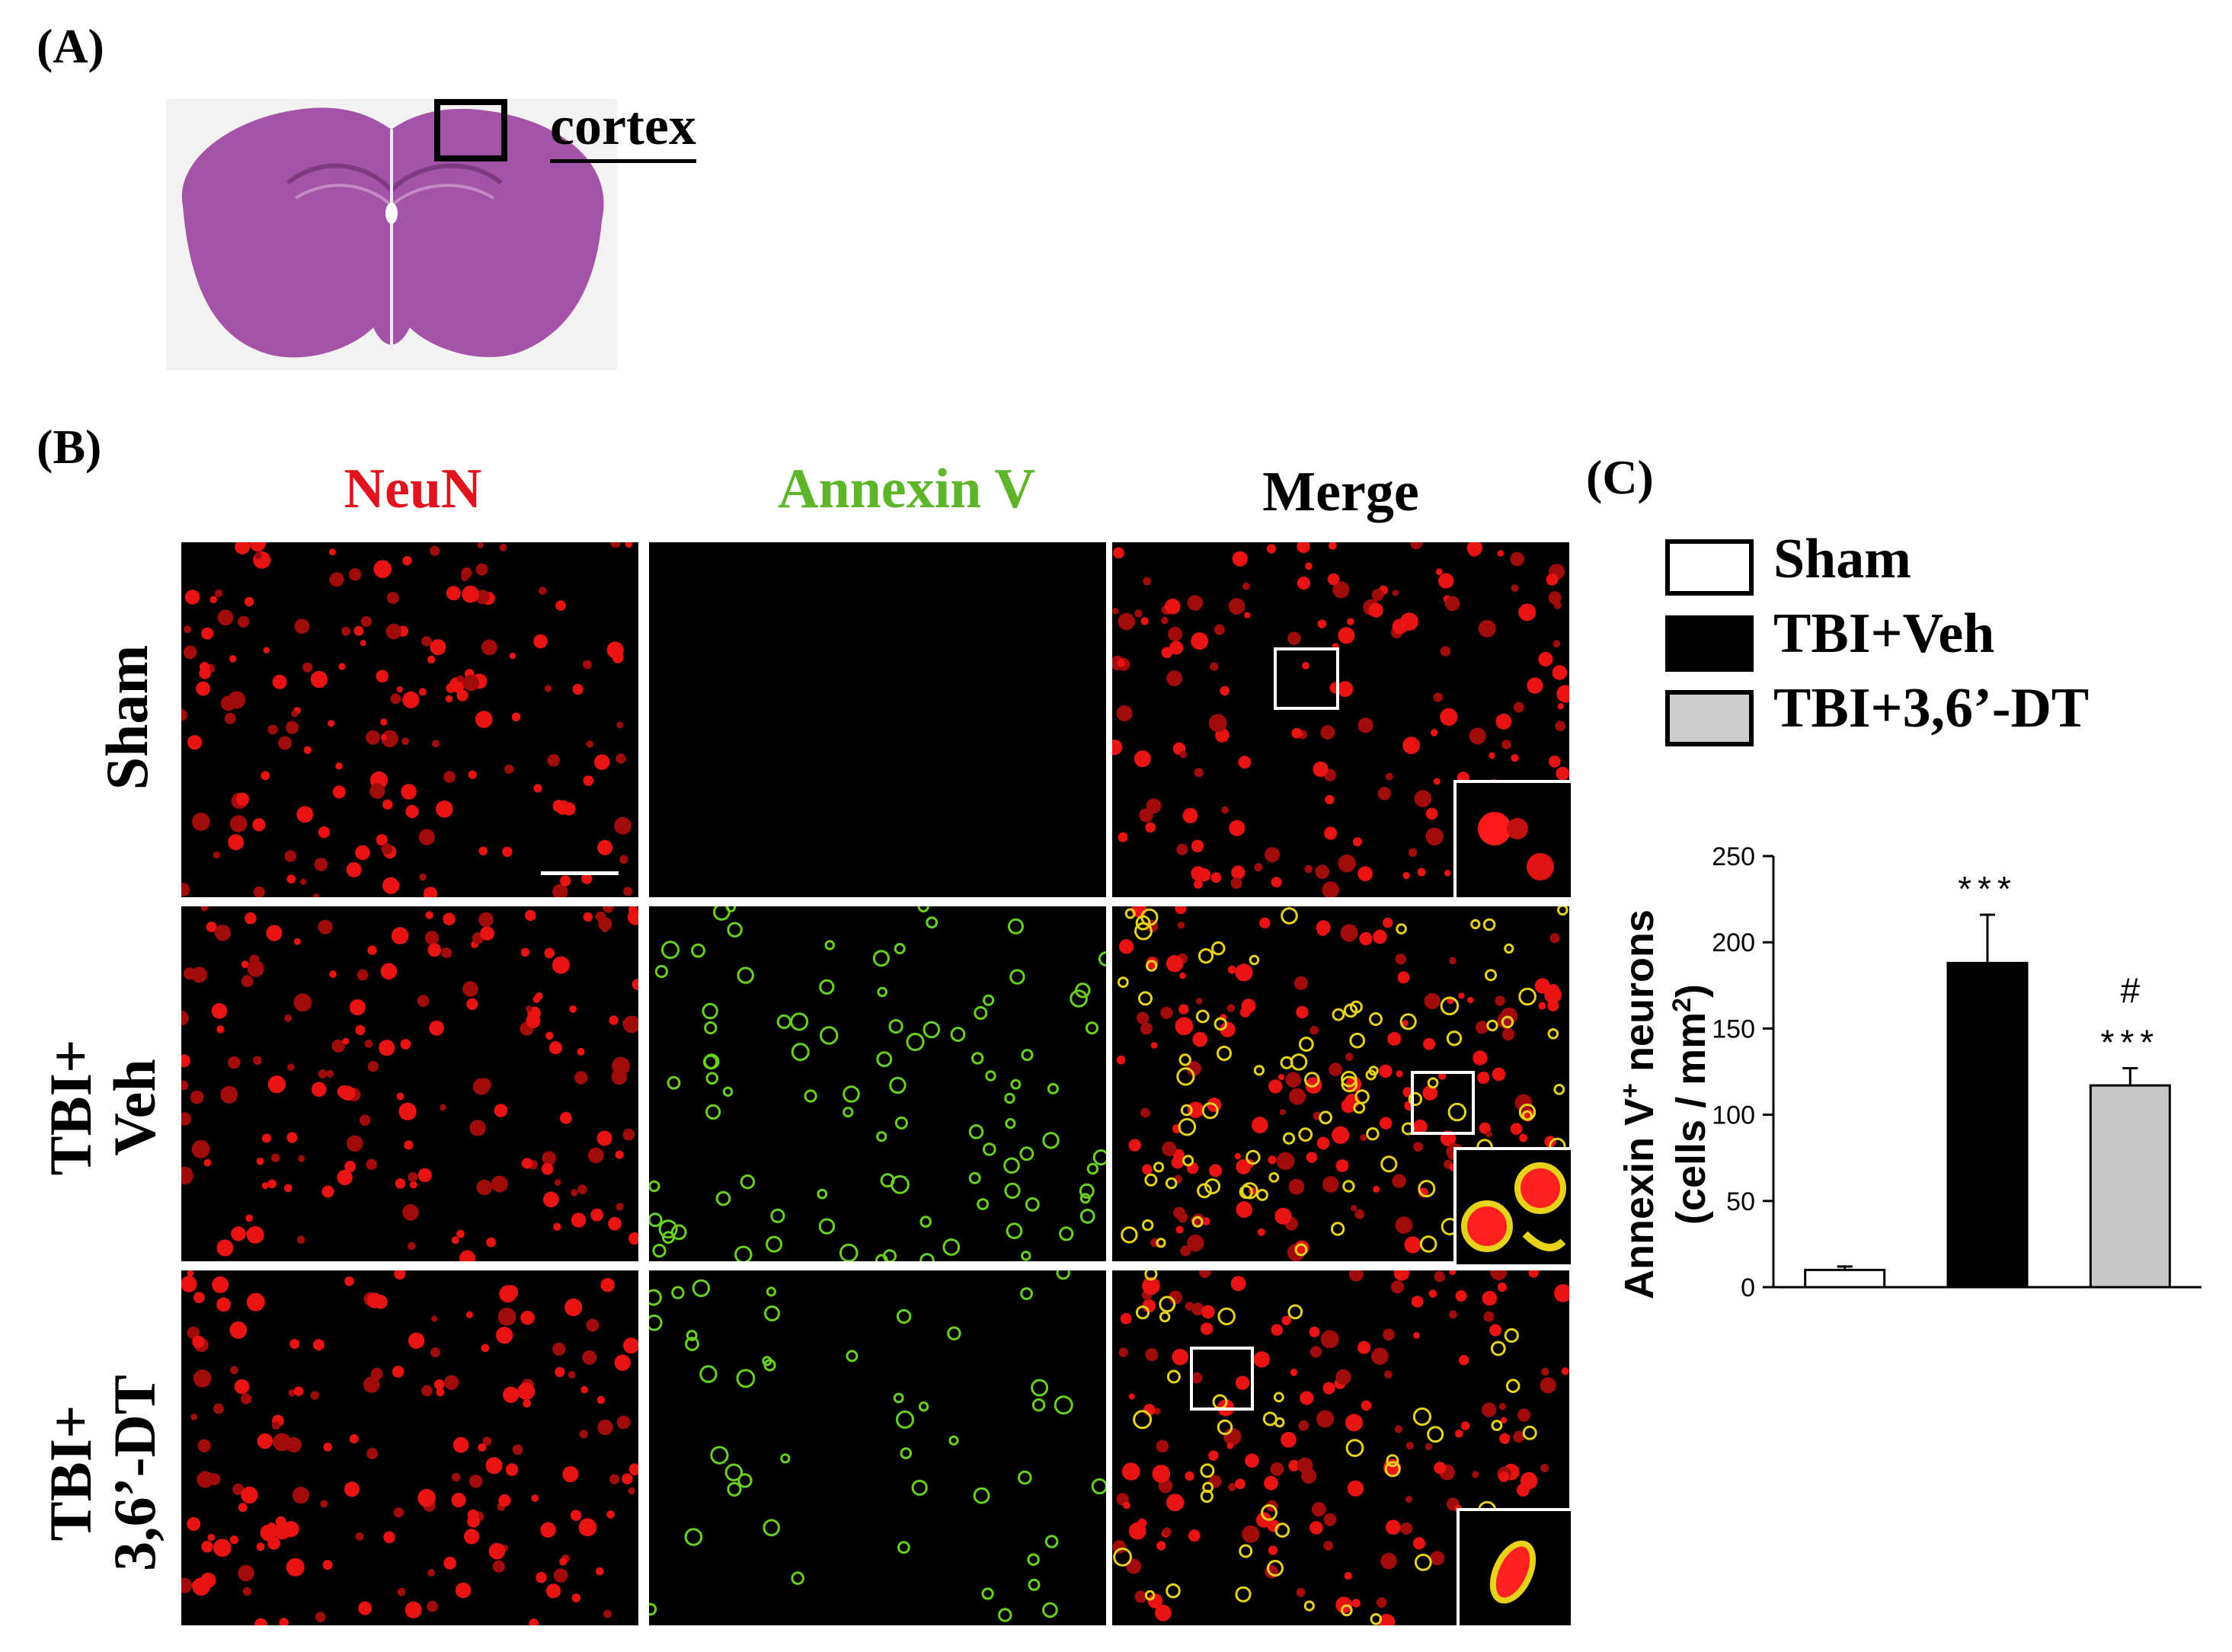 This screenshot has height=1652, width=2232. What do you see at coordinates (127, 717) in the screenshot?
I see `row-header-sham: Sham` at bounding box center [127, 717].